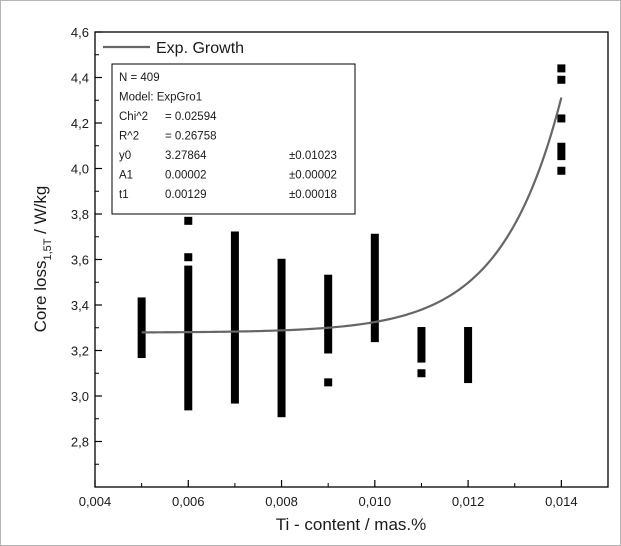 This screenshot has width=621, height=546. I want to click on fit-row-label: y0, so click(125, 156).